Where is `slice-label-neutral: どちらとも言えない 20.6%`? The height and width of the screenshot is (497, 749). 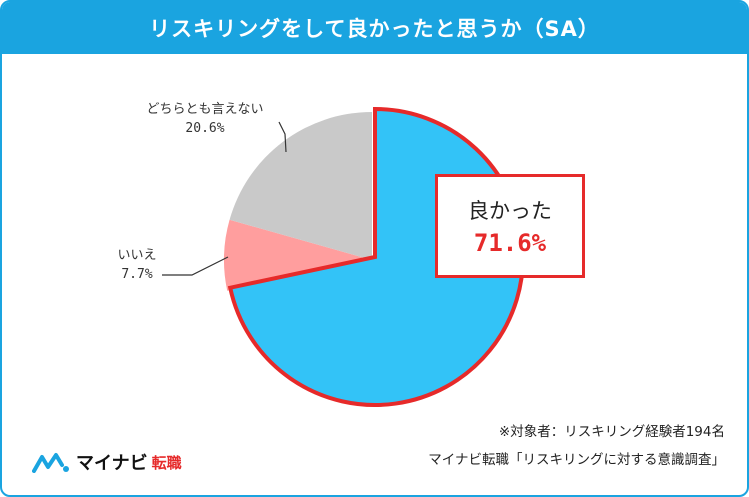 slice-label-neutral: どちらとも言えない 20.6% is located at coordinates (205, 119).